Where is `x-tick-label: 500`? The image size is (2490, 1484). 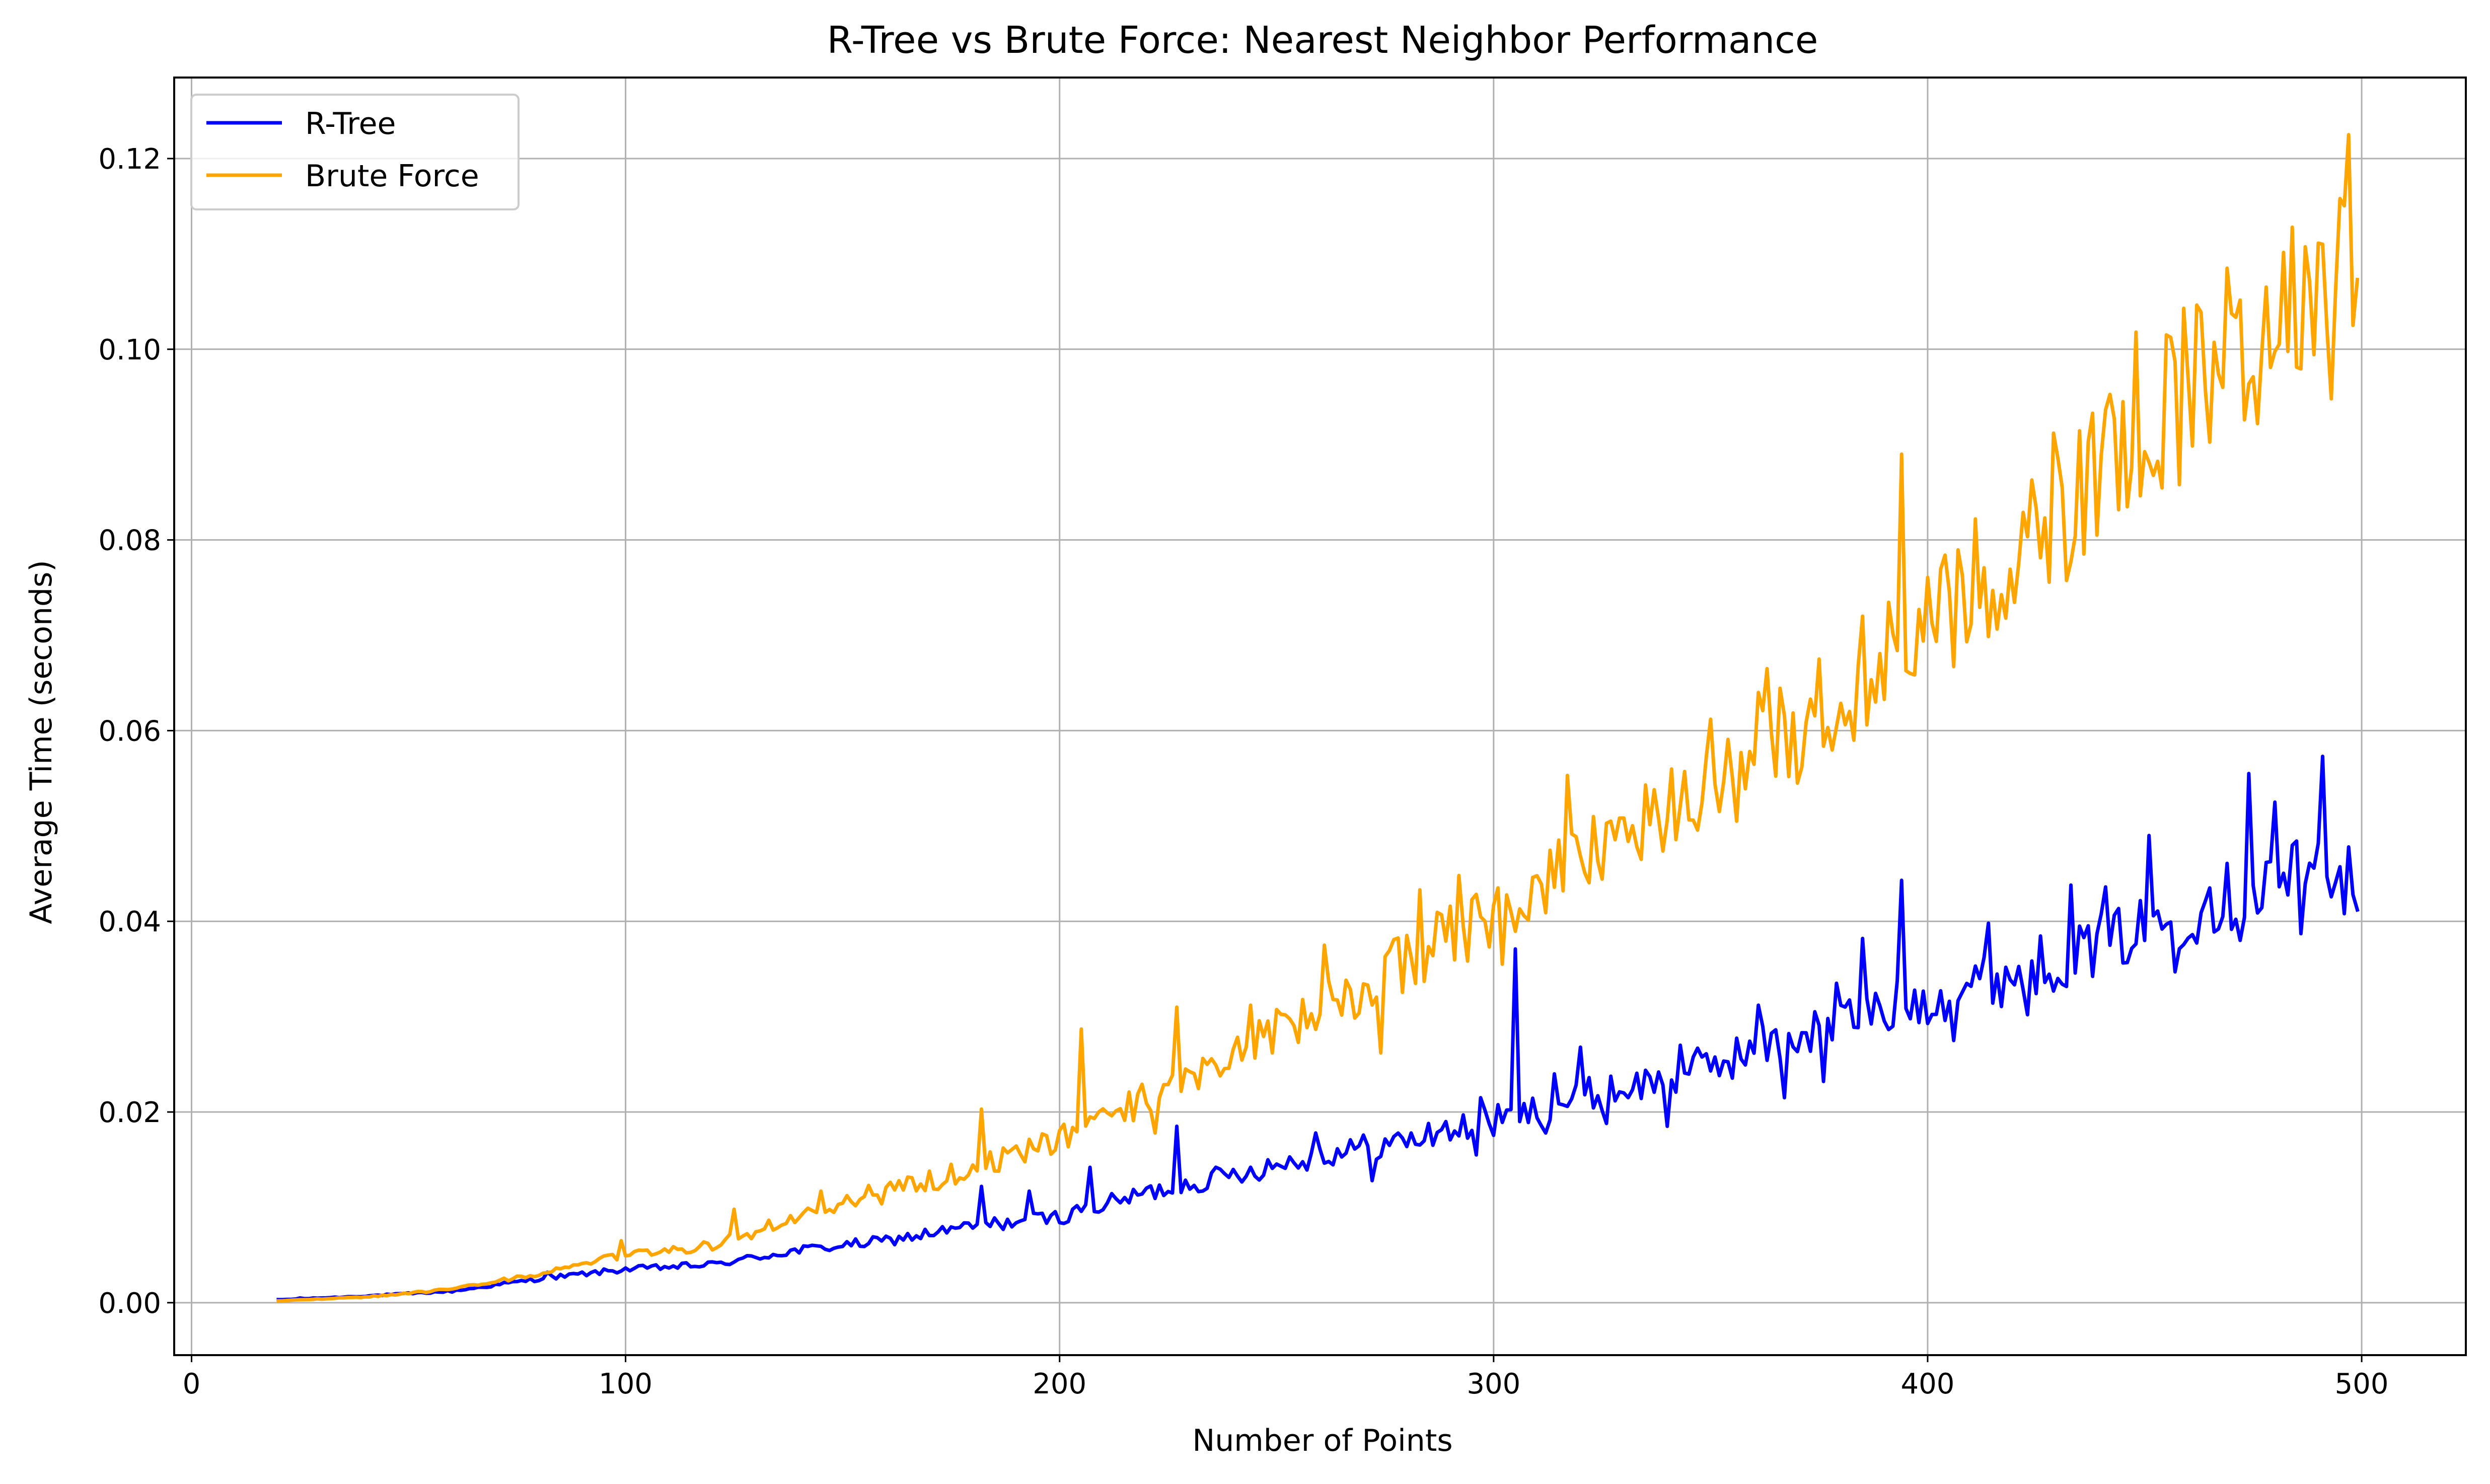 x-tick-label: 500 is located at coordinates (2362, 1384).